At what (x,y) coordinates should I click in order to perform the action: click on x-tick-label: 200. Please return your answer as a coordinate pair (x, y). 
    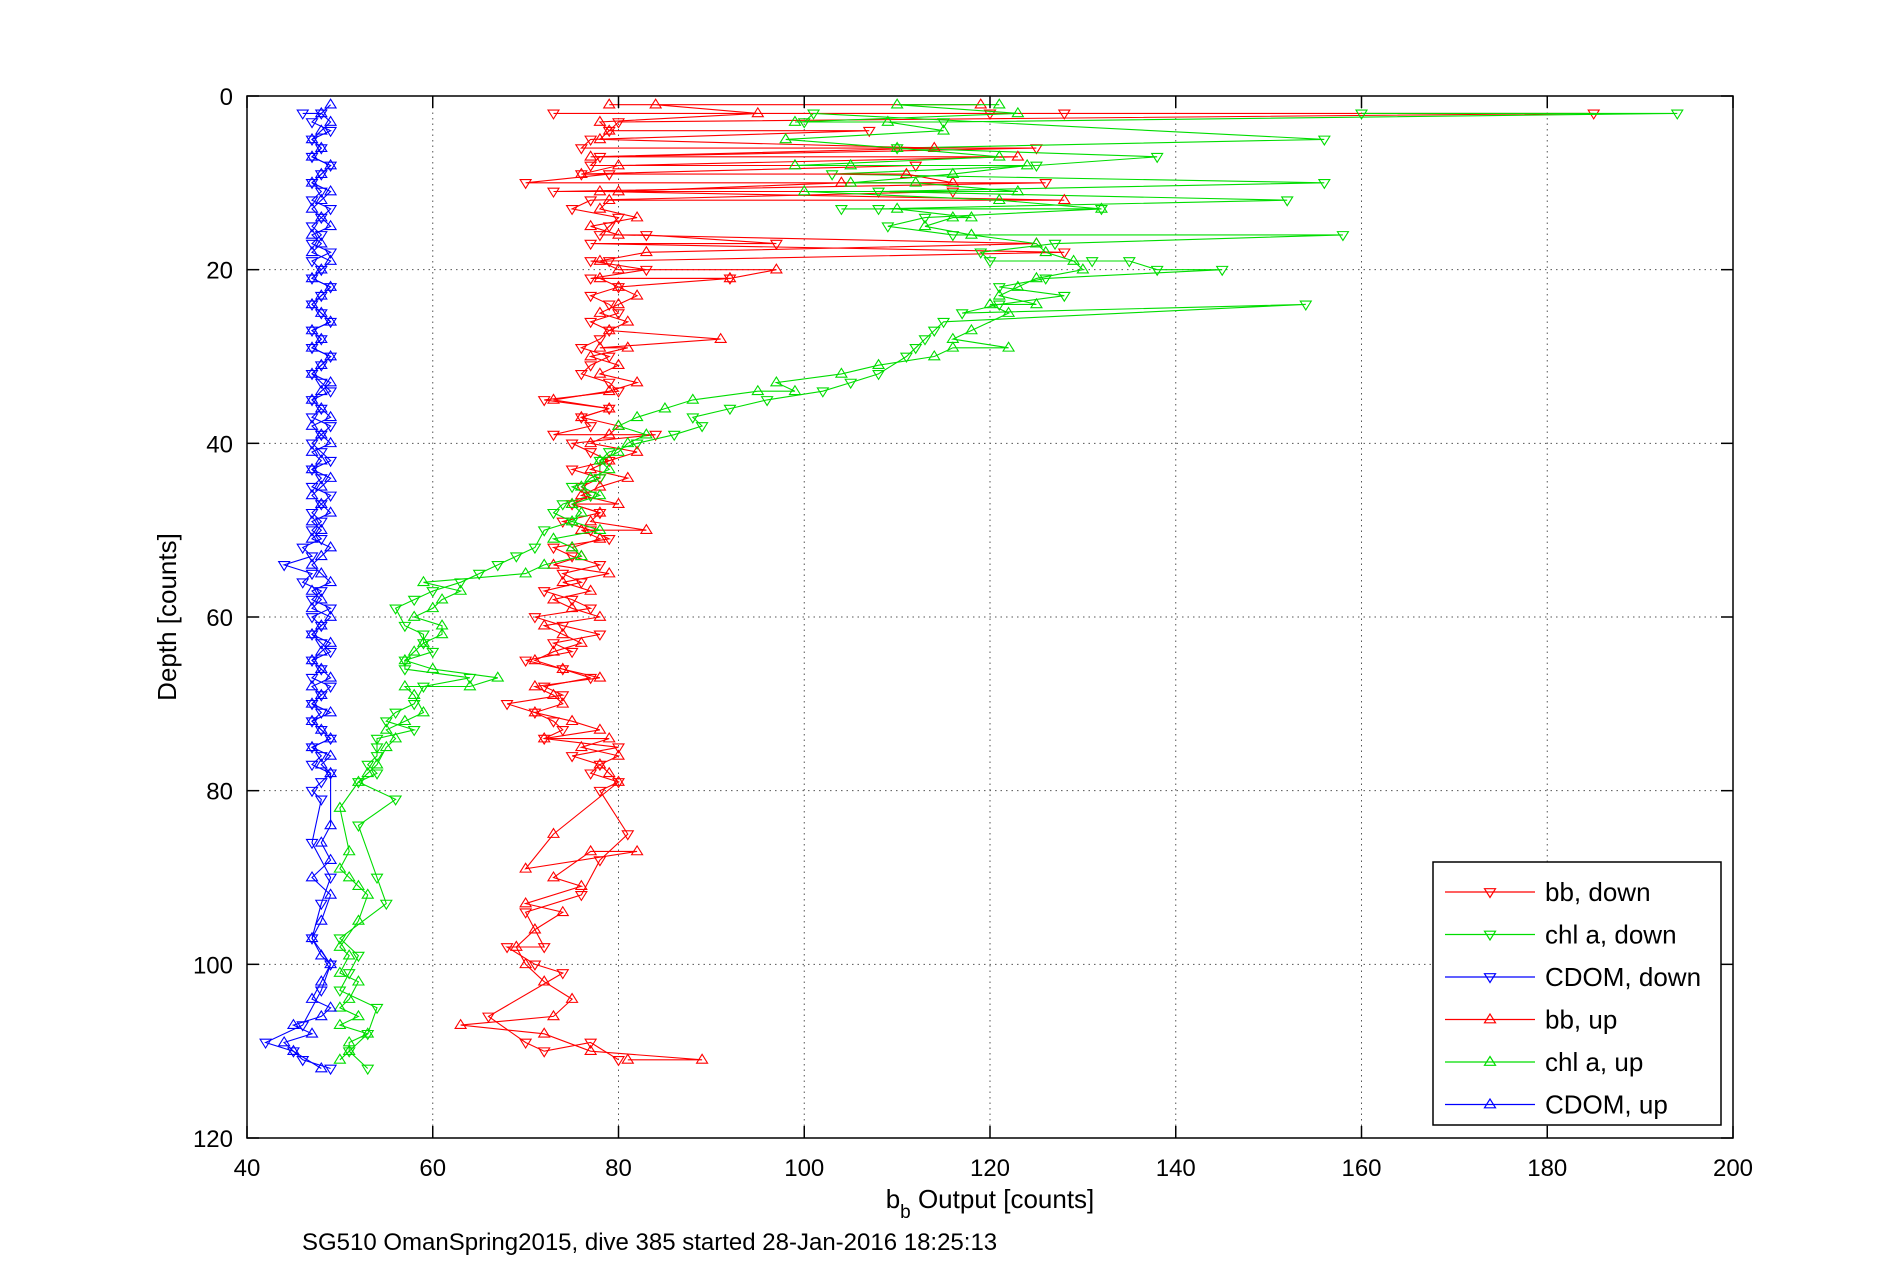
    Looking at the image, I should click on (1733, 1168).